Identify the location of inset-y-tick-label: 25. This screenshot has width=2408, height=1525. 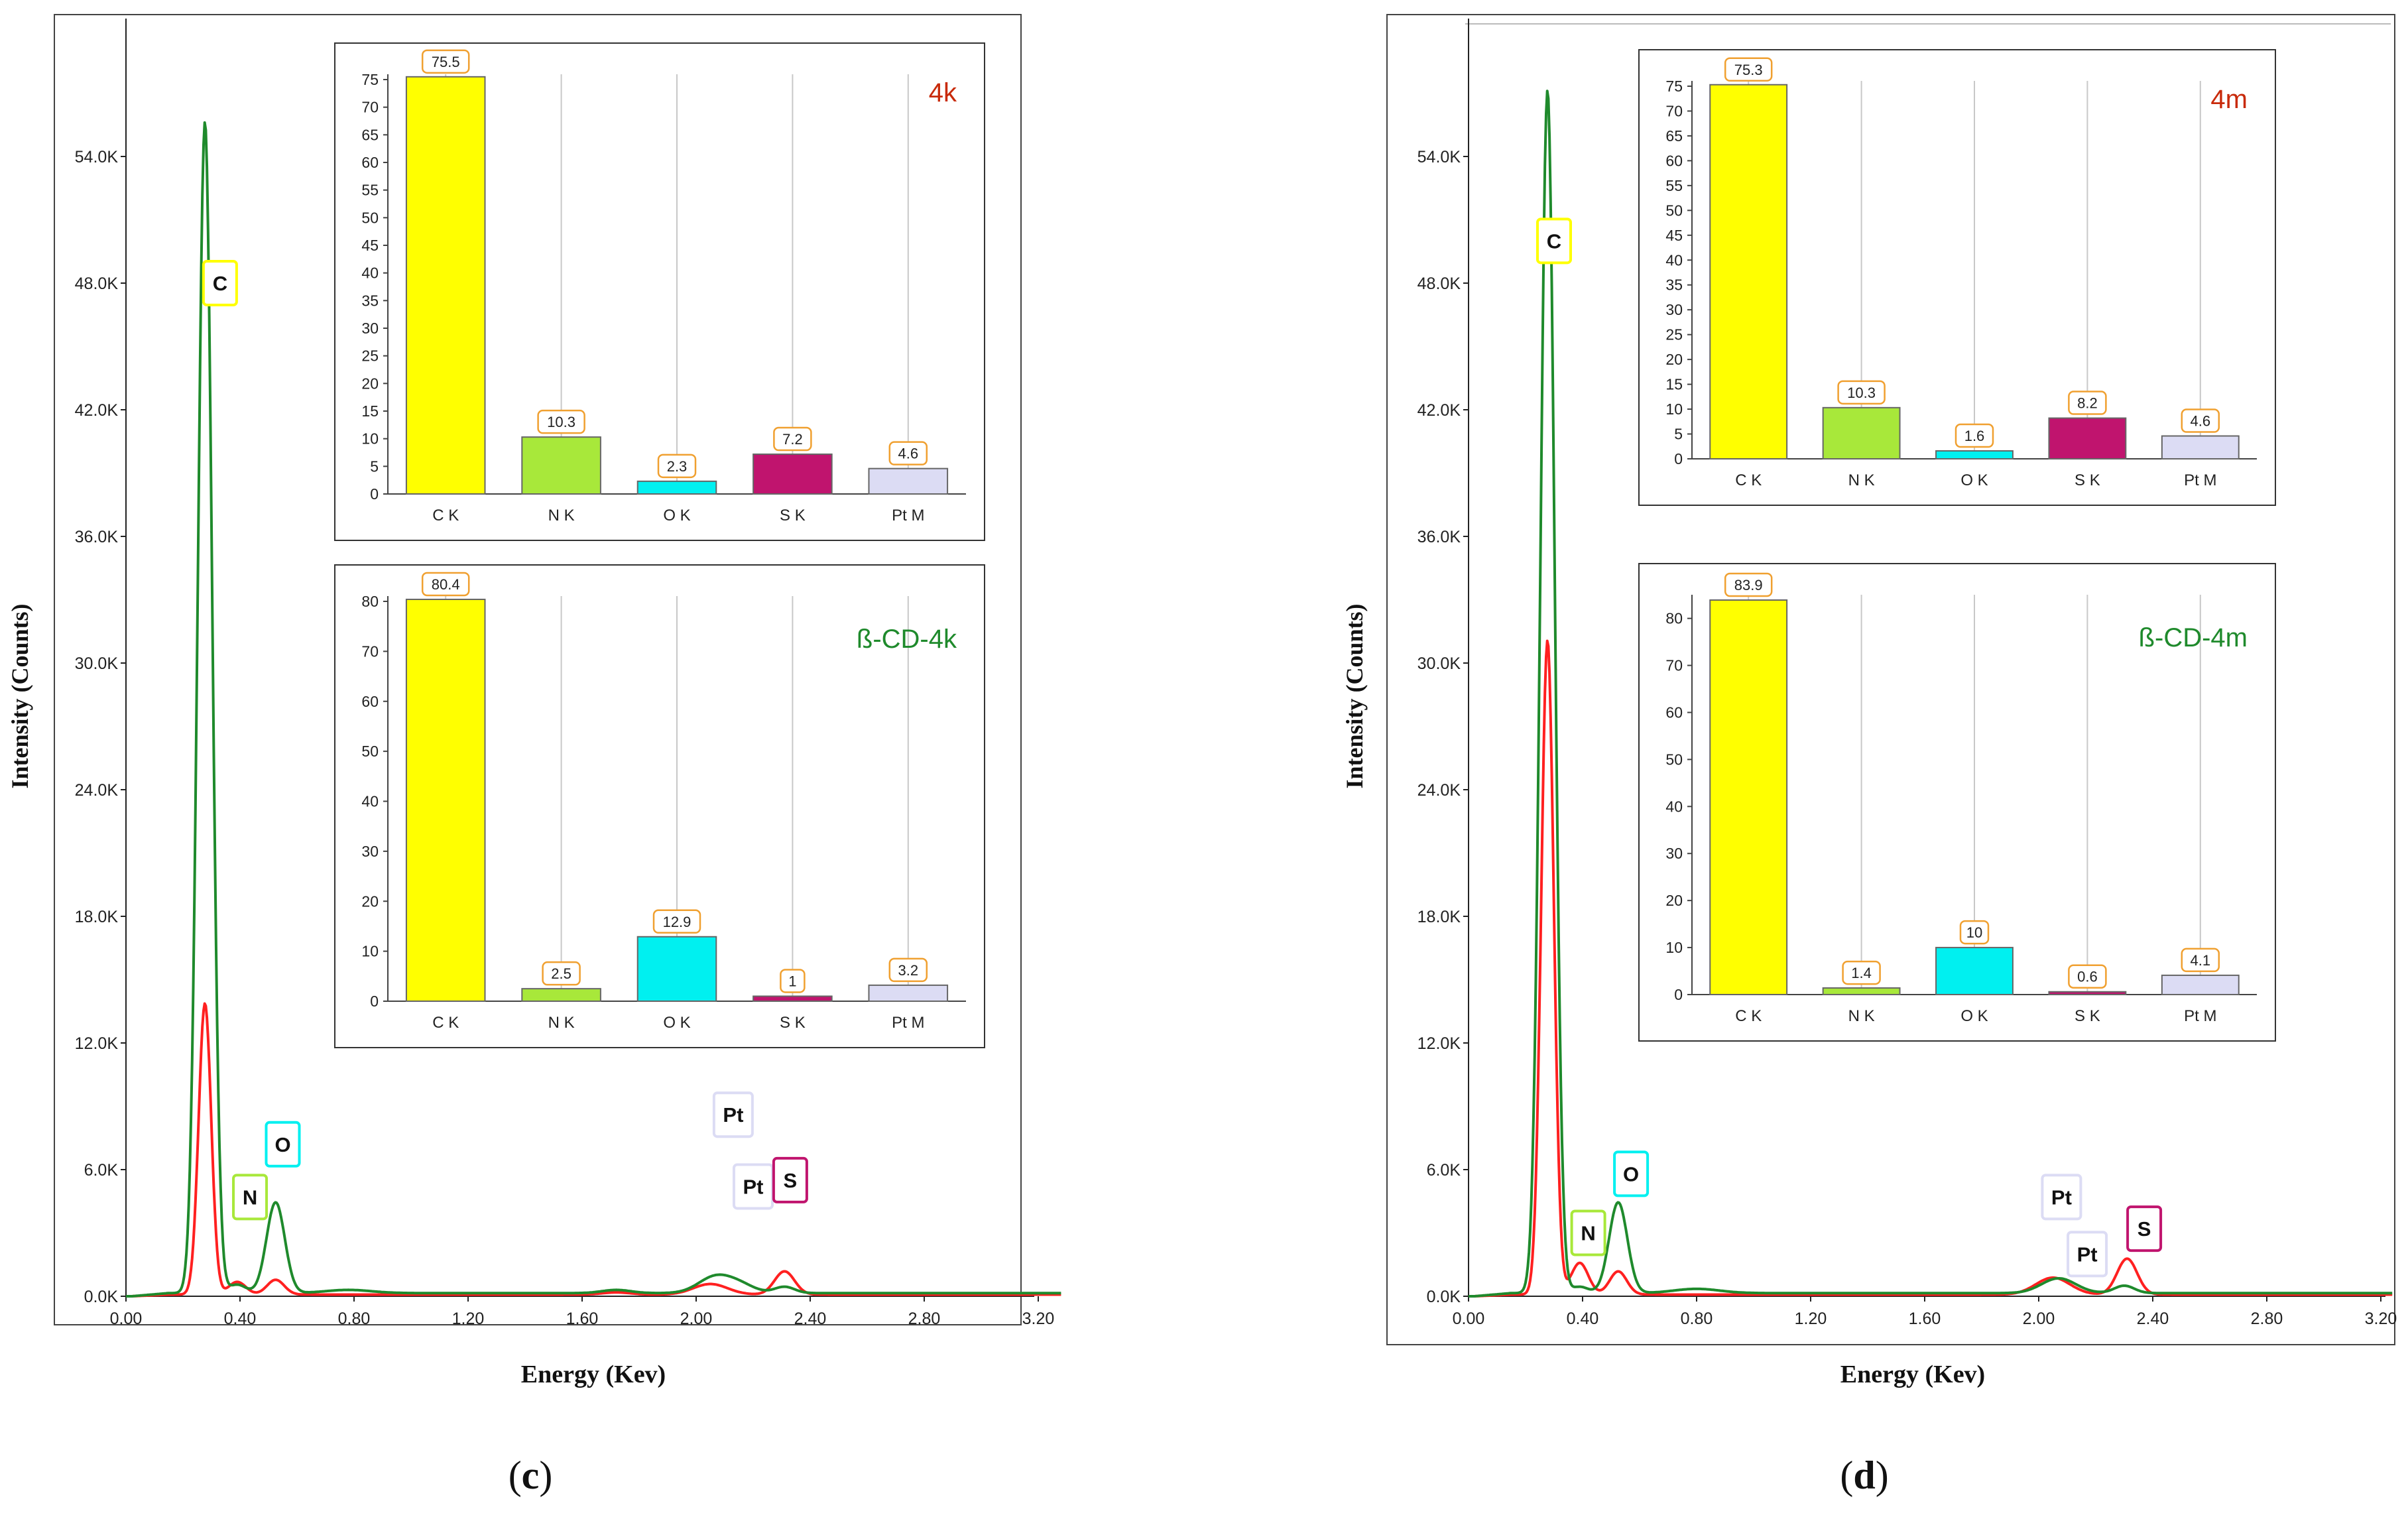
(370, 356).